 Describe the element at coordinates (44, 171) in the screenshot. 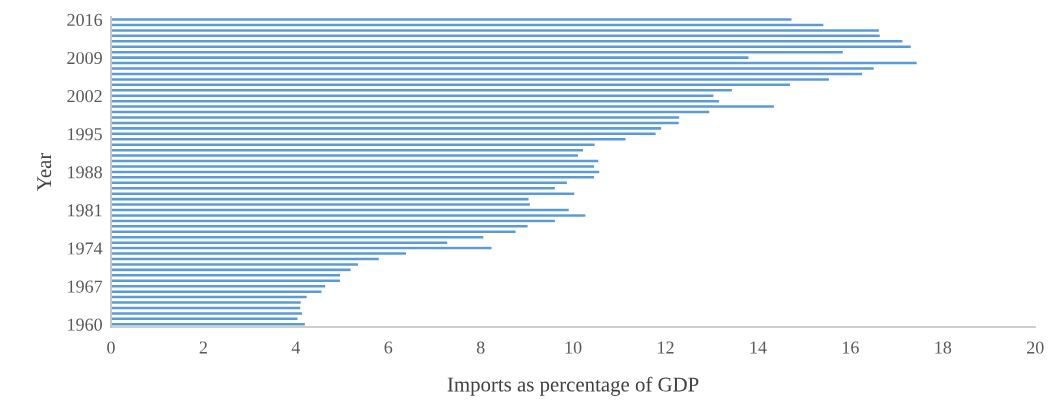

I see `y-axis-title: Year` at that location.